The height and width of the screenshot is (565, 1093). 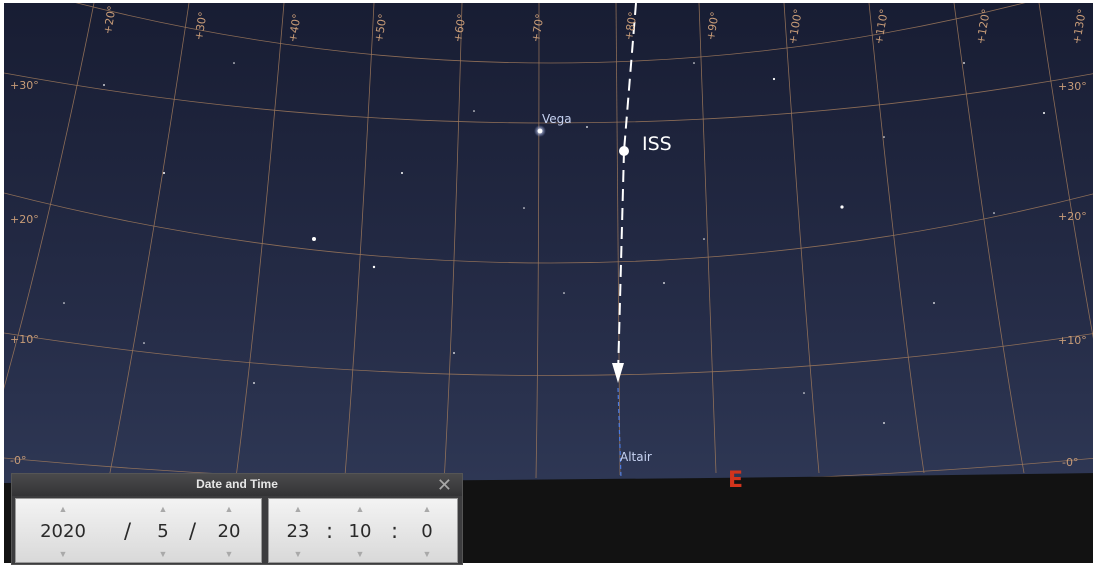 I want to click on year-up-arrow-icon: ▲, so click(x=63, y=509).